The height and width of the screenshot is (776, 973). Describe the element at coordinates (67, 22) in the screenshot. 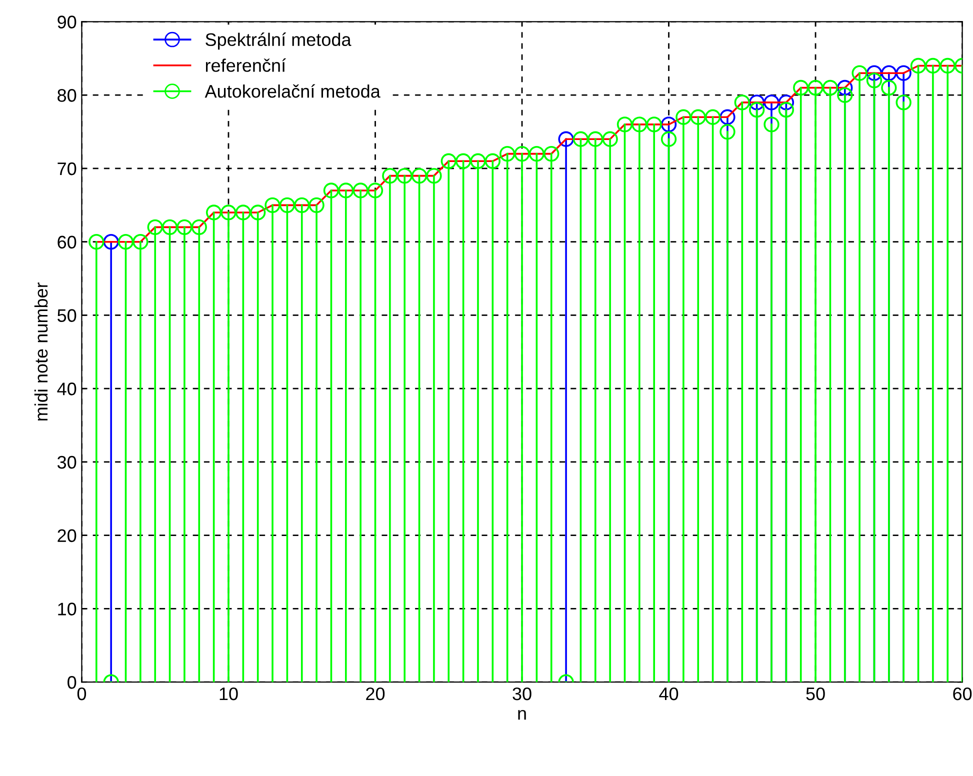

I see `y-tick-label: 90` at that location.